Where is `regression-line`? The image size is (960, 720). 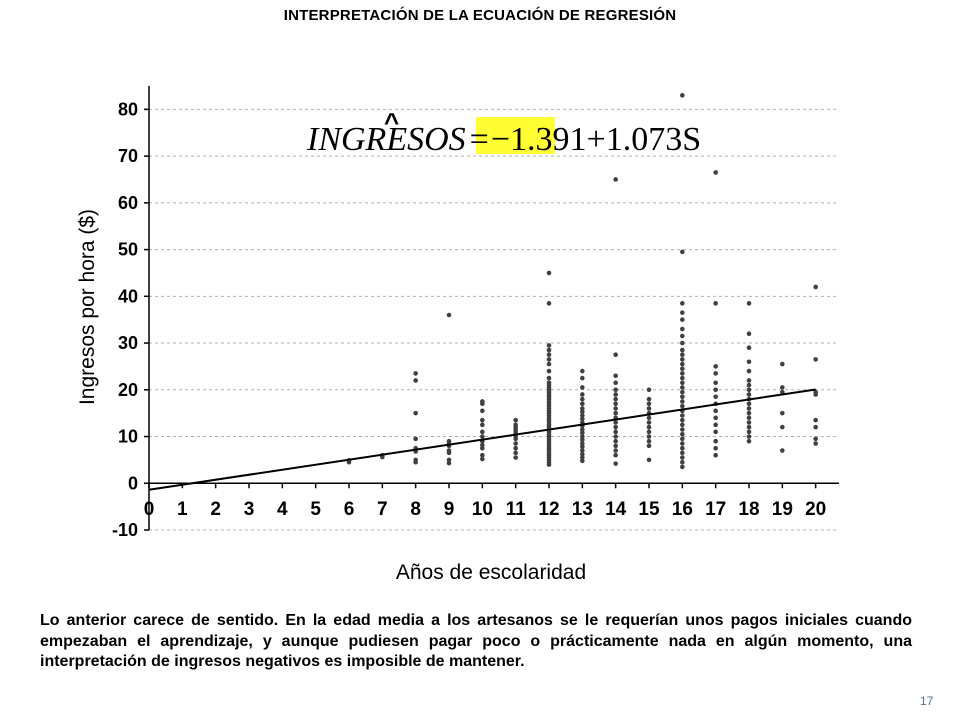
regression-line is located at coordinates (482, 439).